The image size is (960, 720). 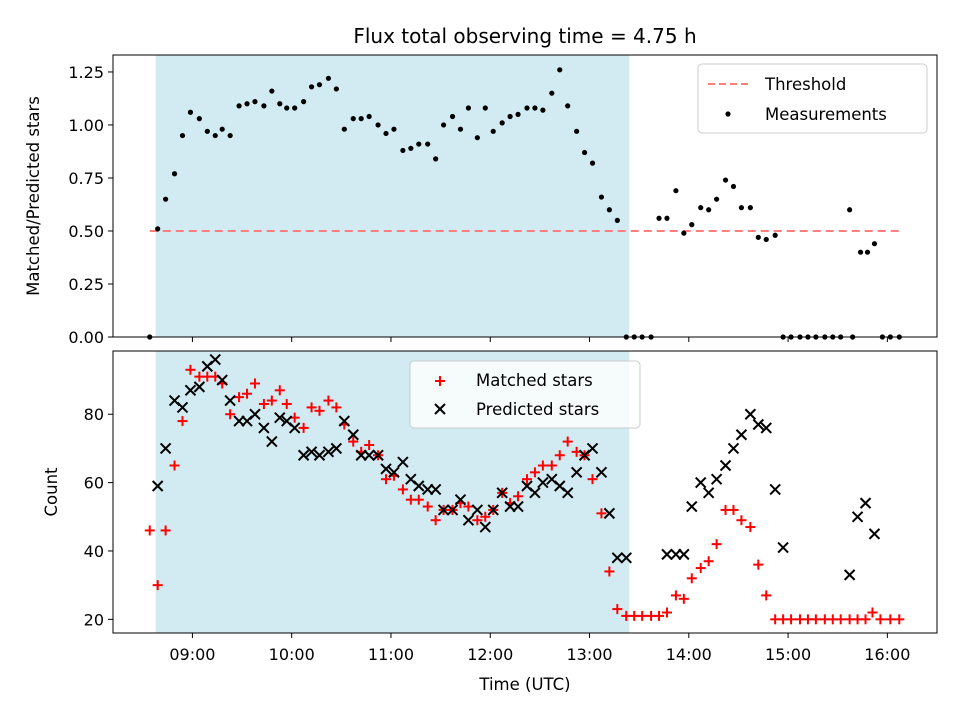 What do you see at coordinates (33, 196) in the screenshot?
I see `y-axis-label-ratio: Matched/Predicted stars` at bounding box center [33, 196].